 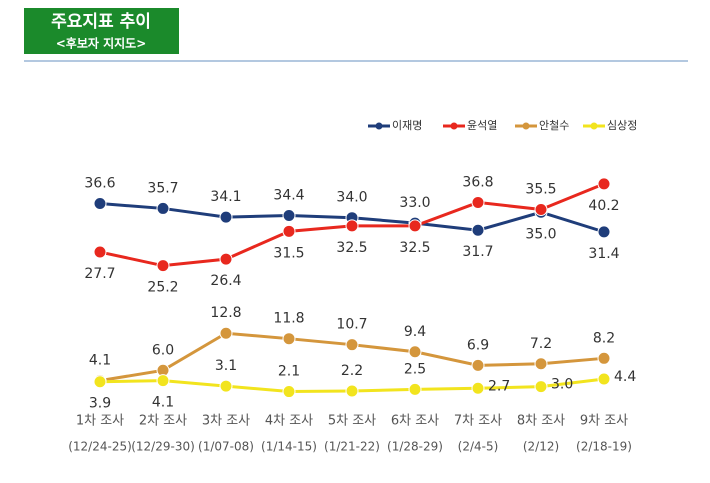 I want to click on x-tick-sublabel: (12/24-25), so click(x=100, y=447).